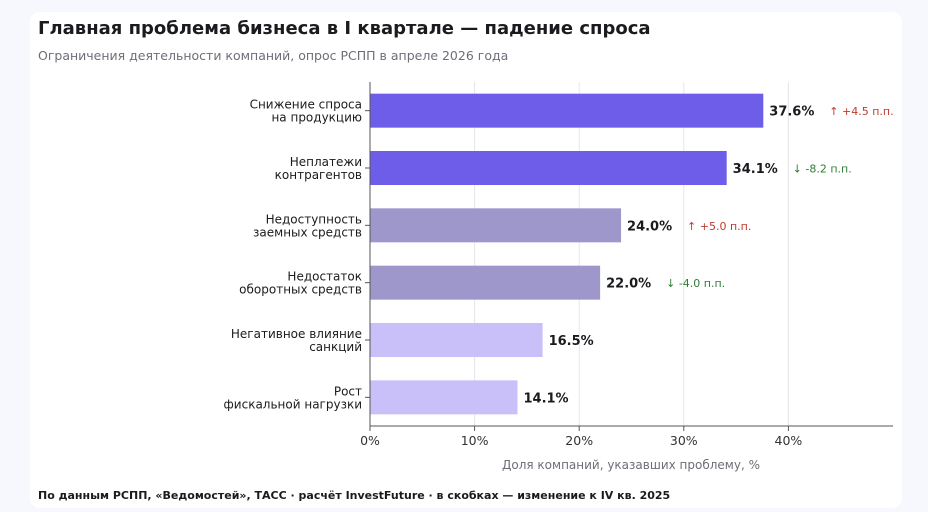  Describe the element at coordinates (370, 440) in the screenshot. I see `x-tick-label: 0%` at that location.